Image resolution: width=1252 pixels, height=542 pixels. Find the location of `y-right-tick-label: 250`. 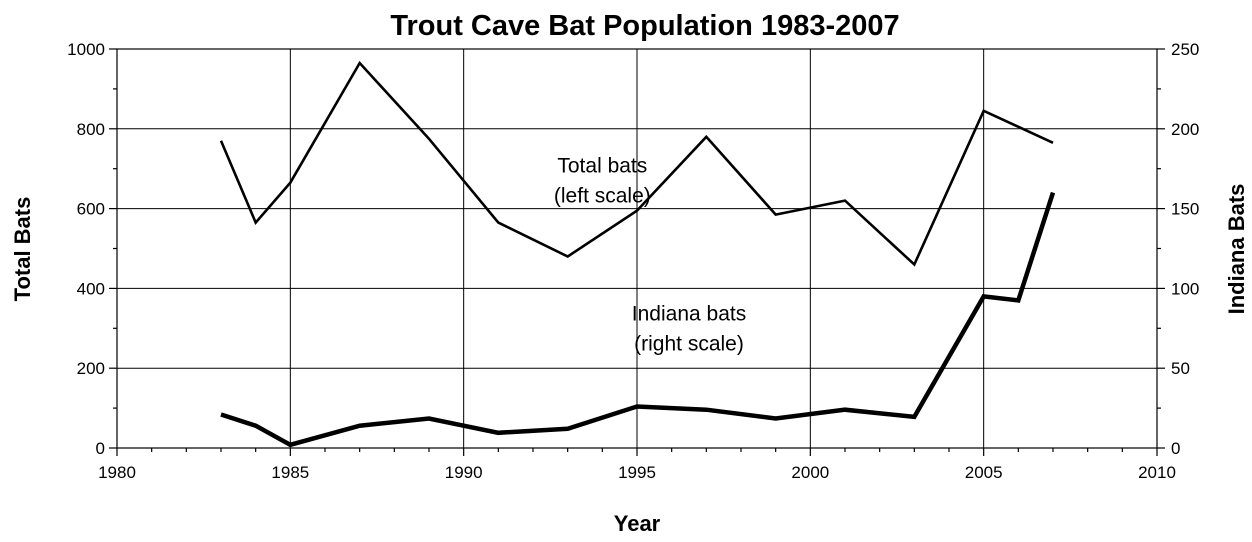

y-right-tick-label: 250 is located at coordinates (1185, 49).